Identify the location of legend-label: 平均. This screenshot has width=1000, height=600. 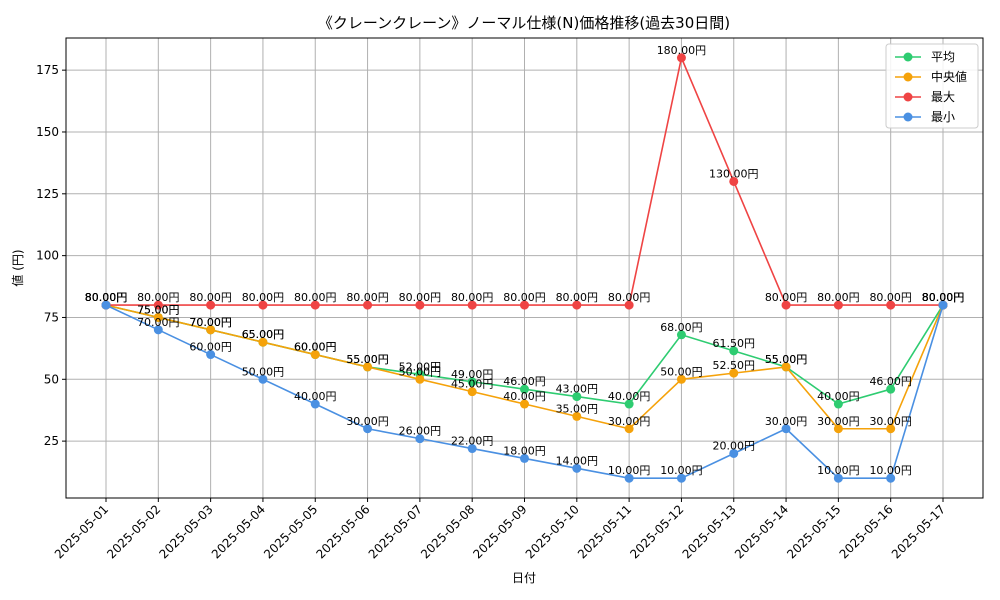
(943, 57).